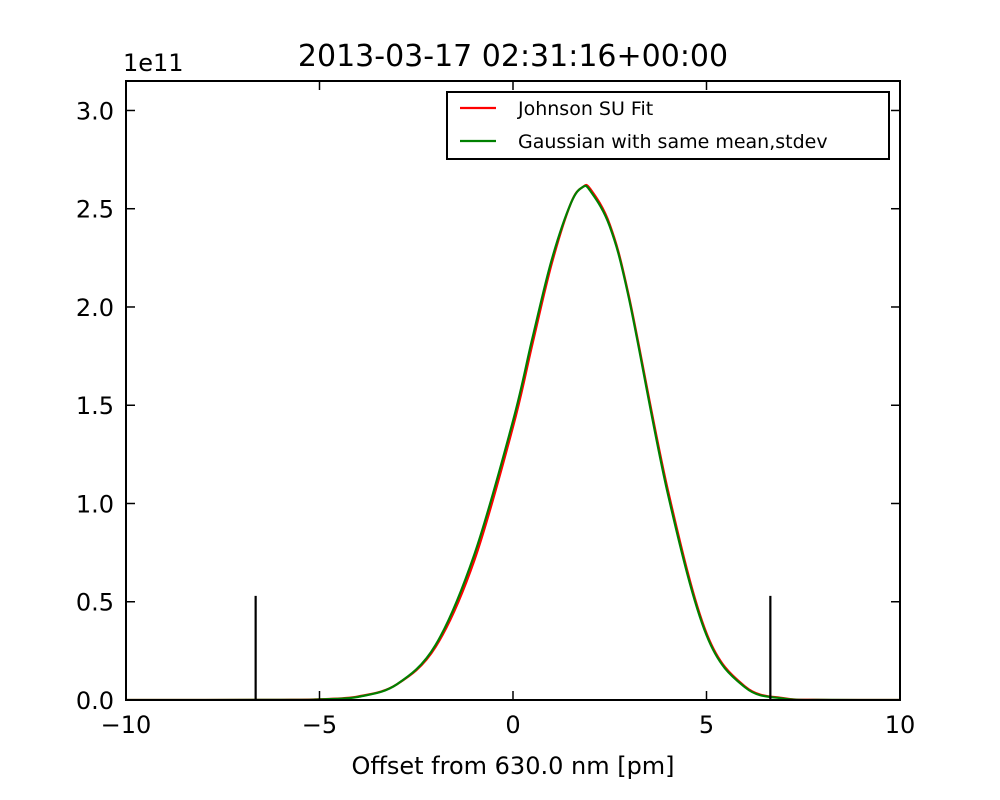  I want to click on x-tick-label: 10, so click(900, 725).